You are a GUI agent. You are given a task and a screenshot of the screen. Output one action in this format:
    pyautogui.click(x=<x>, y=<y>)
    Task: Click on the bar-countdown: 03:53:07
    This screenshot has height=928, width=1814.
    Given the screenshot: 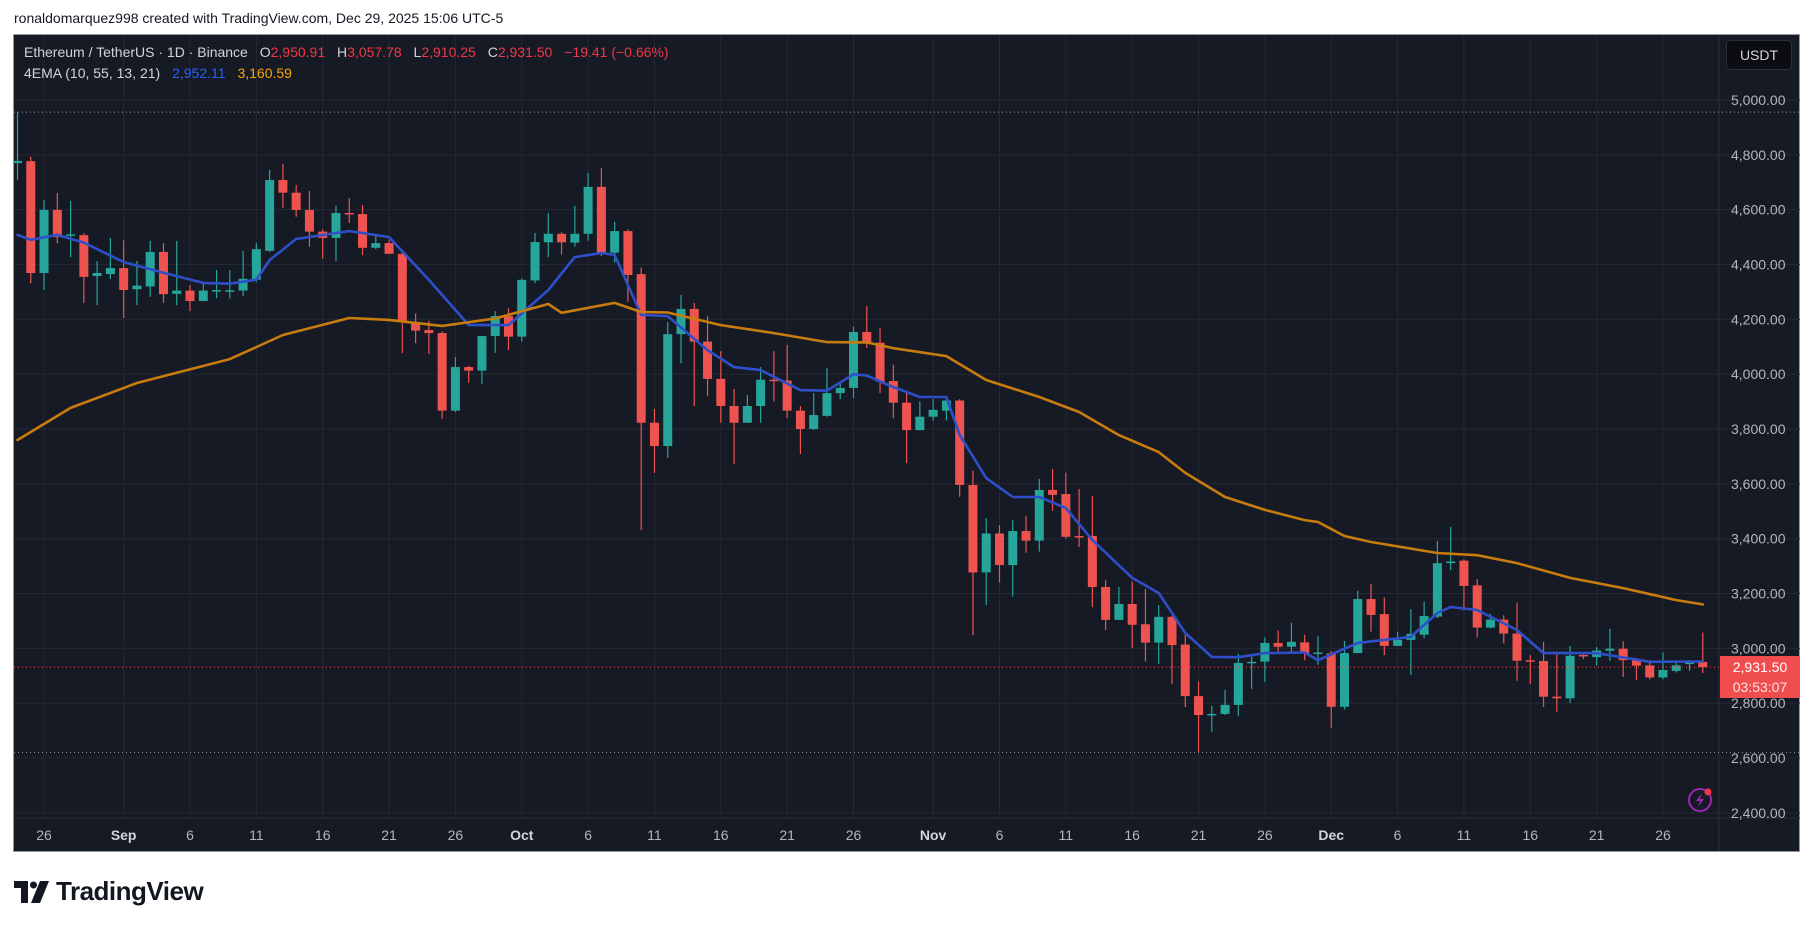 What is the action you would take?
    pyautogui.click(x=1760, y=687)
    